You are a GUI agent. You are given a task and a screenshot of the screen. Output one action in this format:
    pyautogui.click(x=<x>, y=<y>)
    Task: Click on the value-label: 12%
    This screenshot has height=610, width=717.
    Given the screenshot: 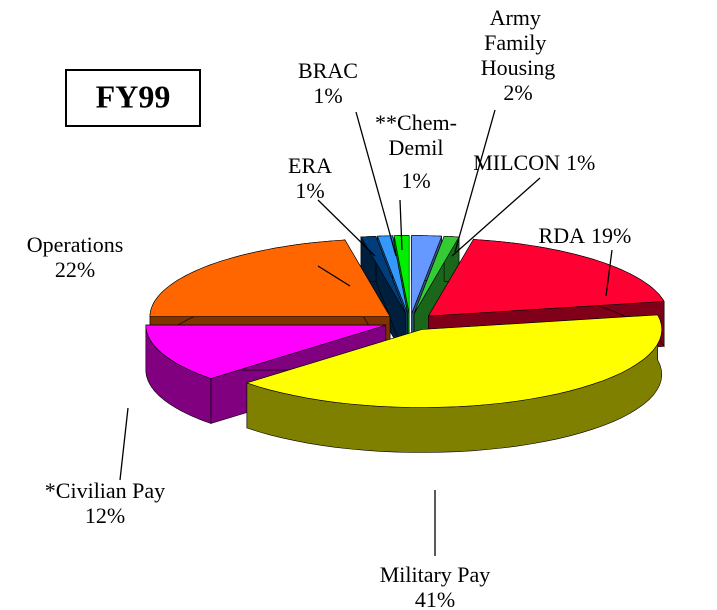 What is the action you would take?
    pyautogui.click(x=105, y=515)
    